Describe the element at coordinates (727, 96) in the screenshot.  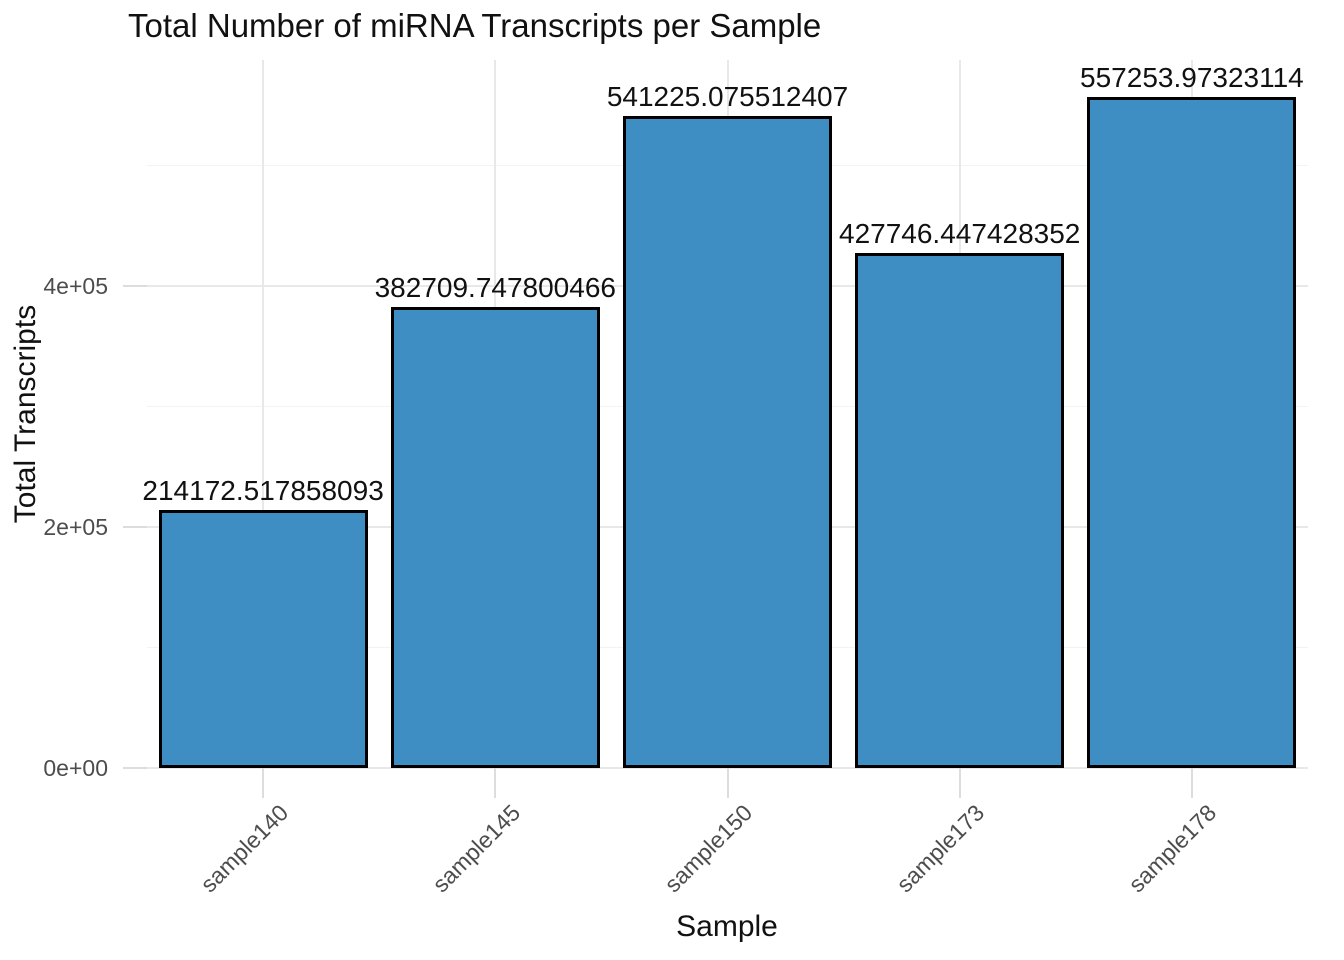
I see `bar-value-label: 541225.075512407` at that location.